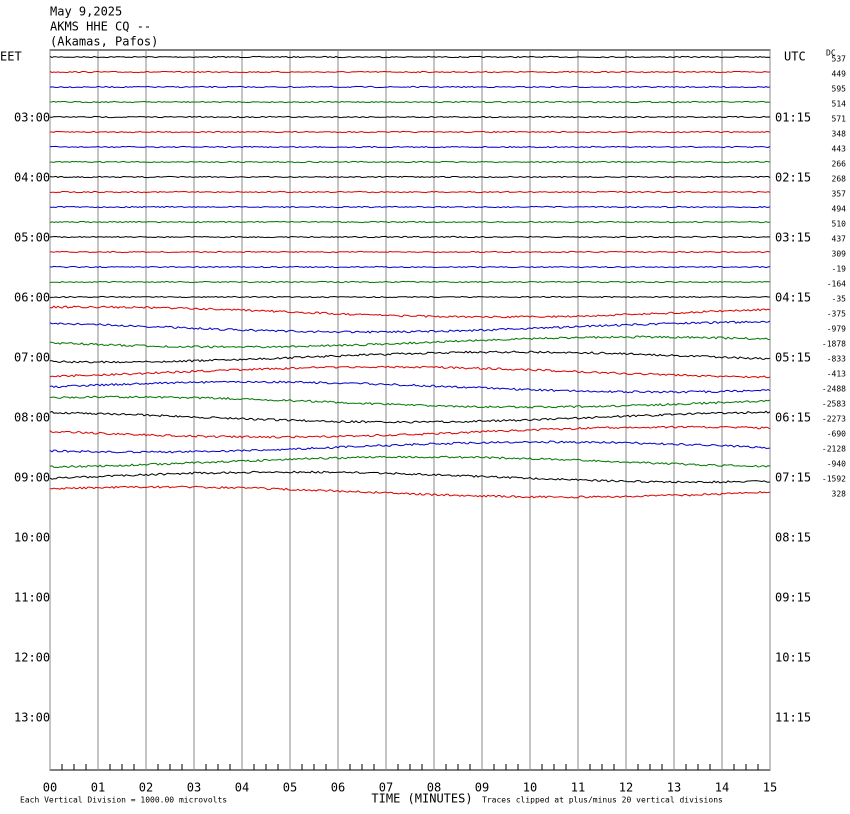 The height and width of the screenshot is (814, 850). What do you see at coordinates (836, 284) in the screenshot?
I see `dc-offset: -164` at bounding box center [836, 284].